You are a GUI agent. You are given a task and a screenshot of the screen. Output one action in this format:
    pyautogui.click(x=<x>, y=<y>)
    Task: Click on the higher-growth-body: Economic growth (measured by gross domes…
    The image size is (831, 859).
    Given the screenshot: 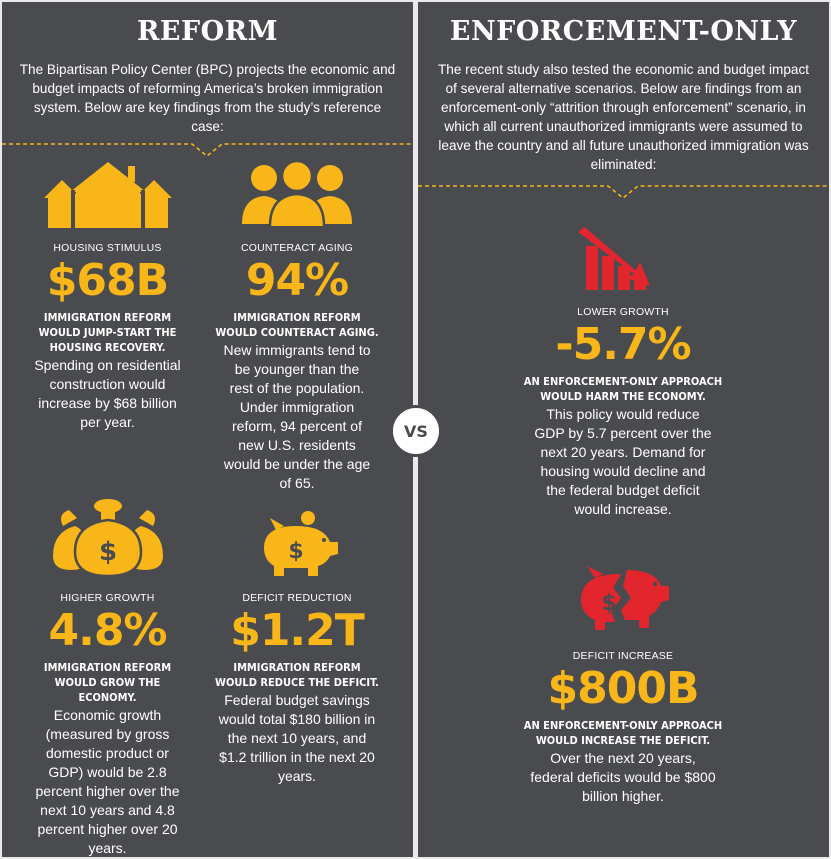 What is the action you would take?
    pyautogui.click(x=107, y=781)
    